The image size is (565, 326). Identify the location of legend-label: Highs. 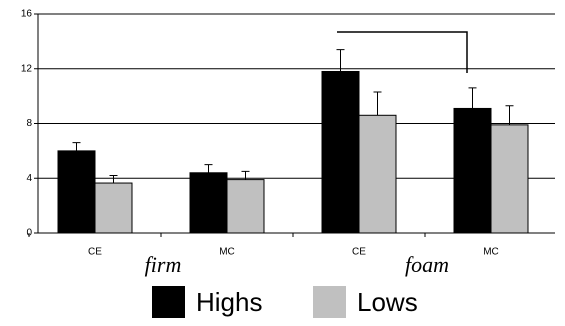
(229, 302).